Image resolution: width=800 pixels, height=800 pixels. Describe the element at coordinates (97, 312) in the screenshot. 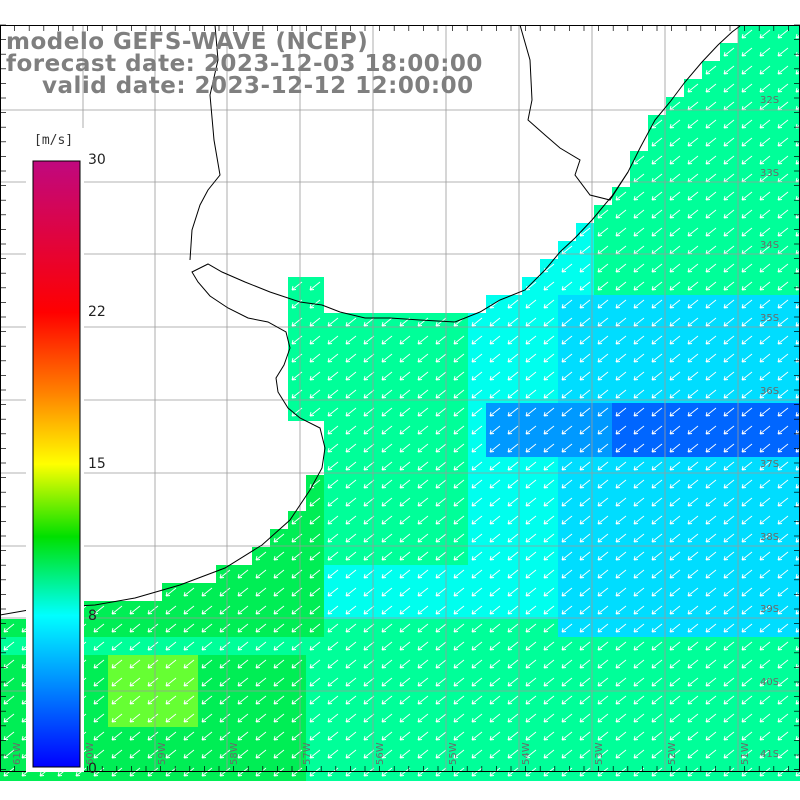

I see `colorbar-tick-22: 22` at that location.